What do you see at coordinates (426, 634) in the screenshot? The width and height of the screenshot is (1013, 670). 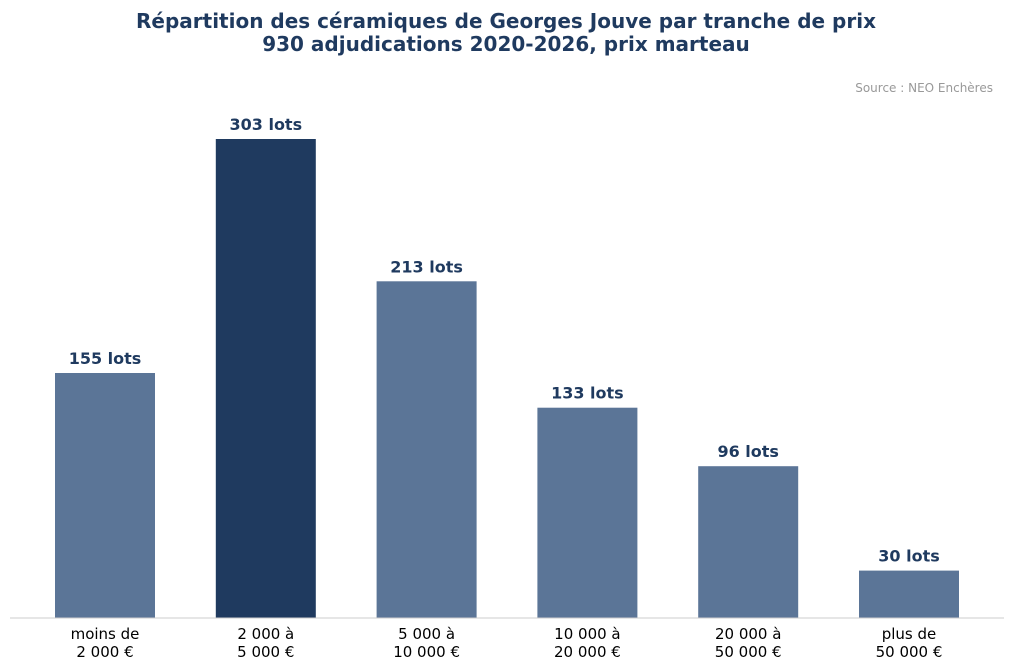 I see `x-tick-label-2-line-0: 5 000 à` at bounding box center [426, 634].